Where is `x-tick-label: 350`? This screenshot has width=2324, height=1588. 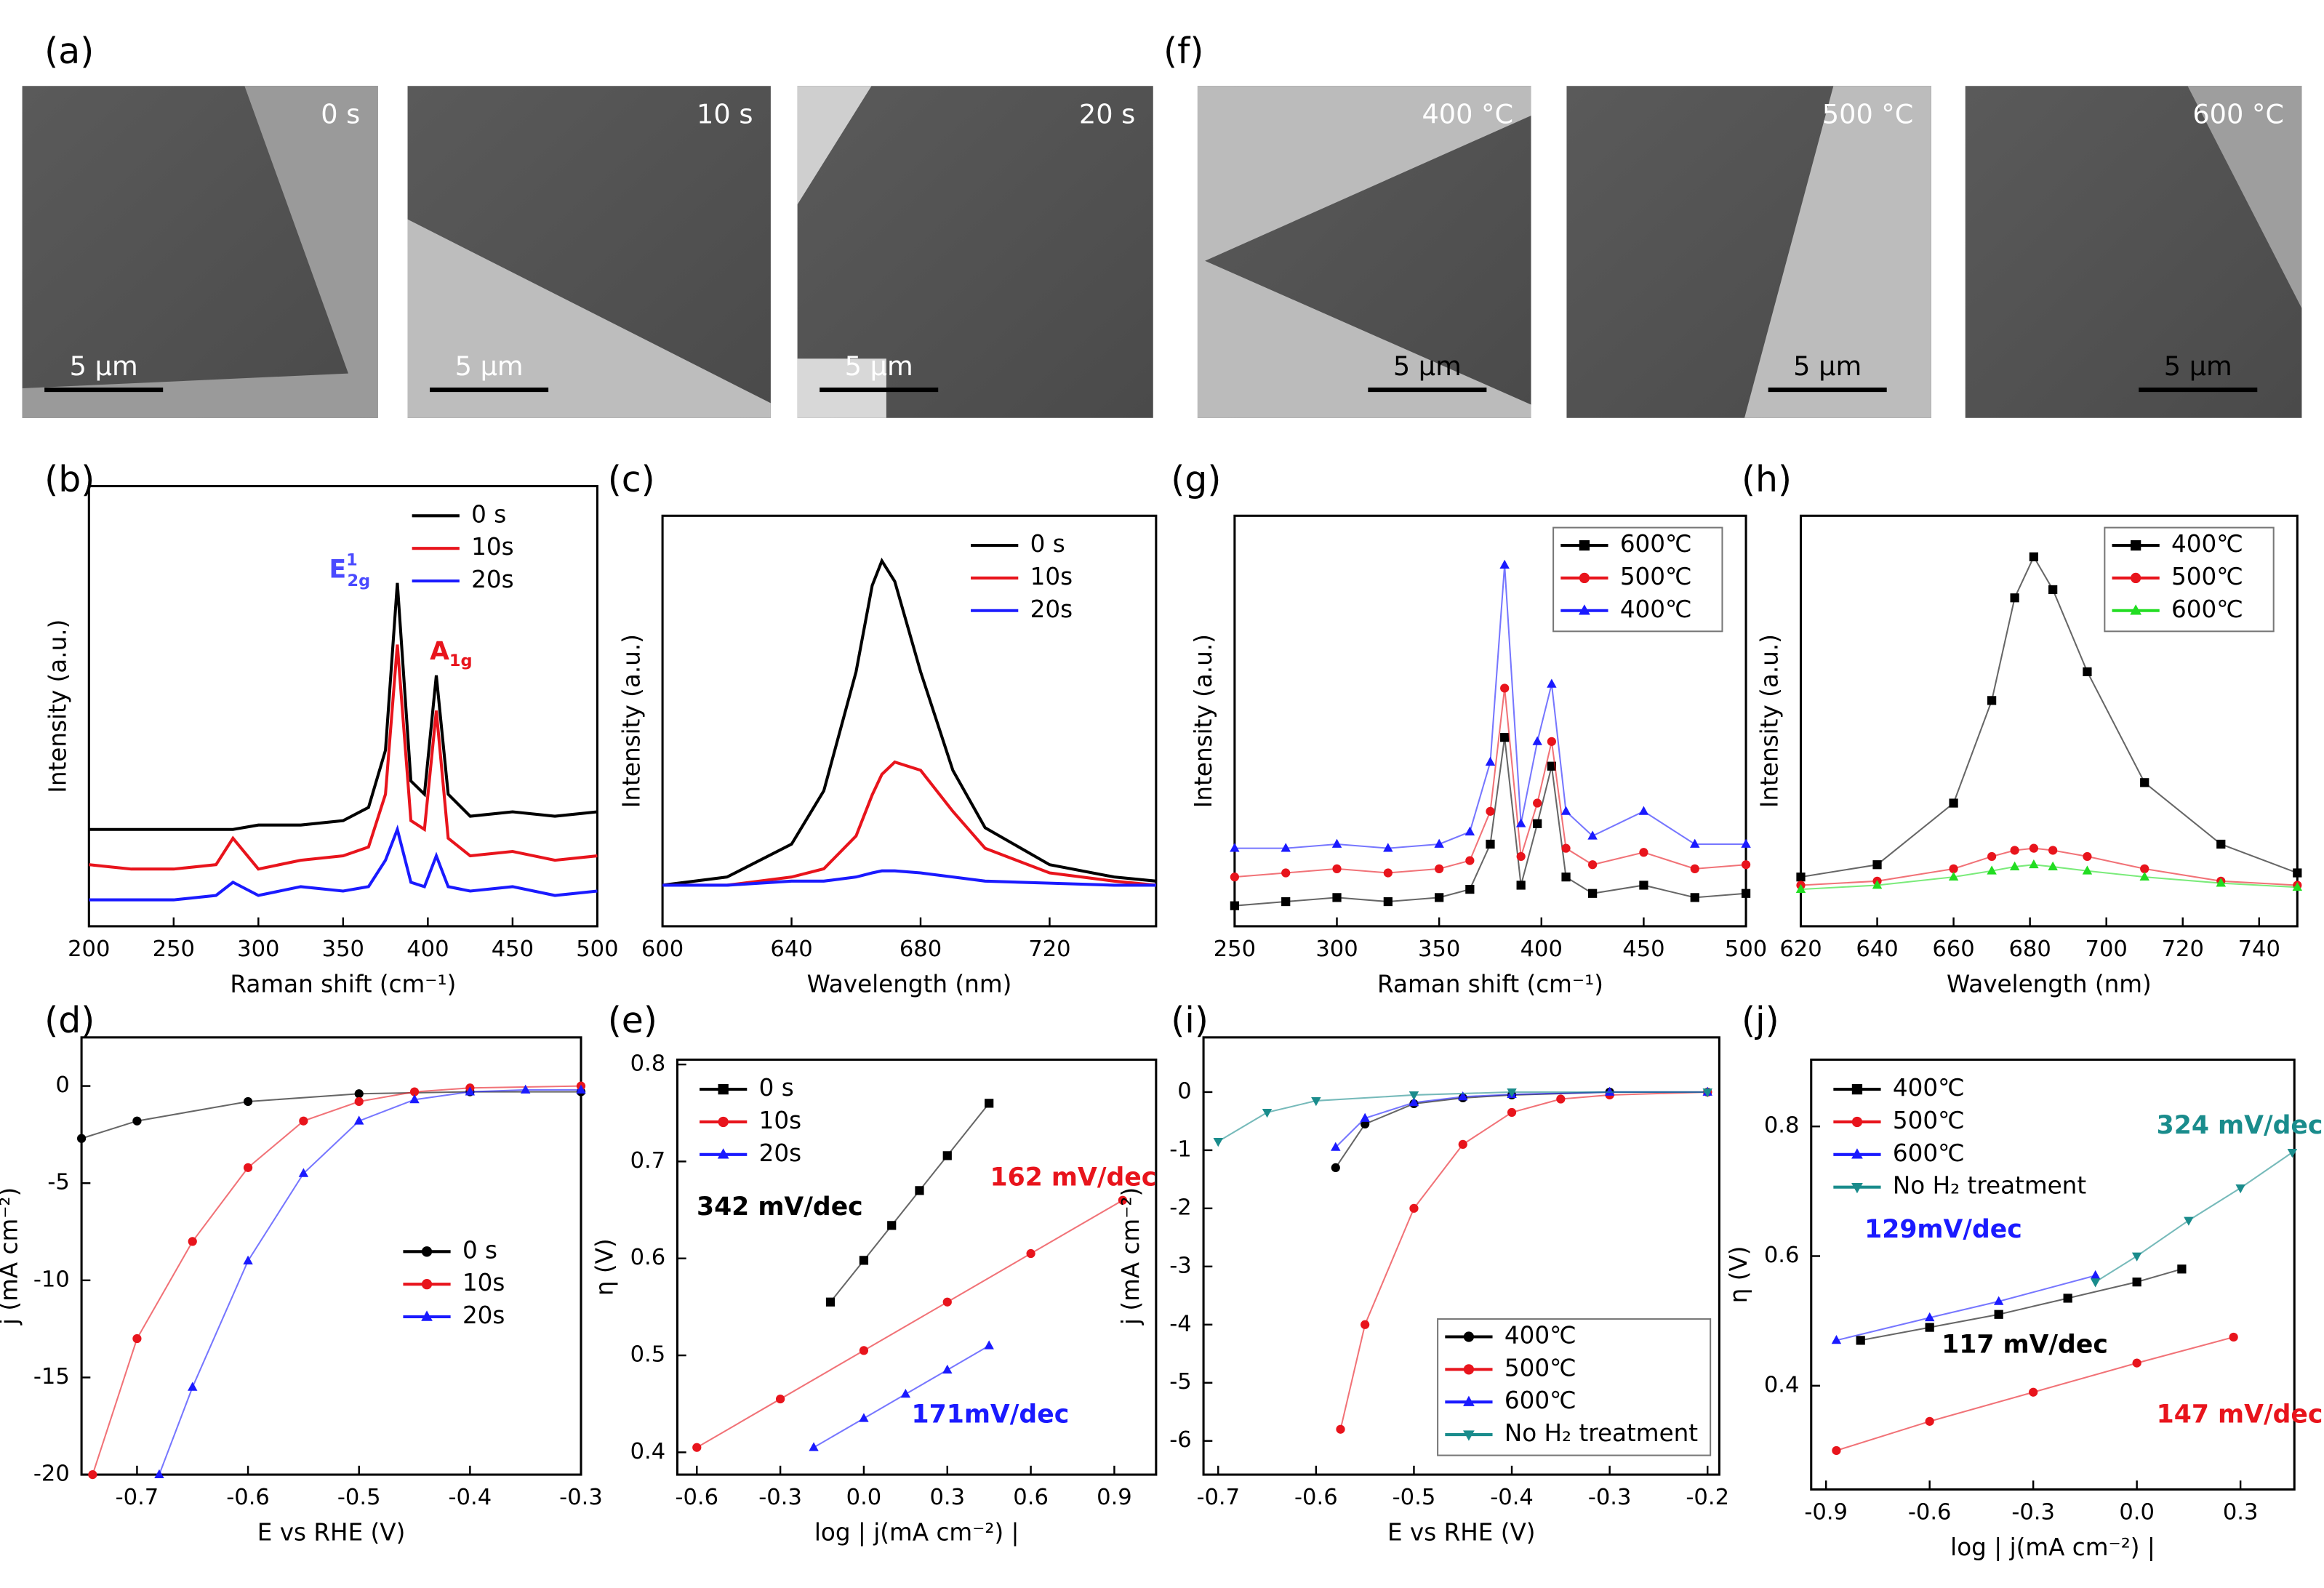
x-tick-label: 350 is located at coordinates (343, 949).